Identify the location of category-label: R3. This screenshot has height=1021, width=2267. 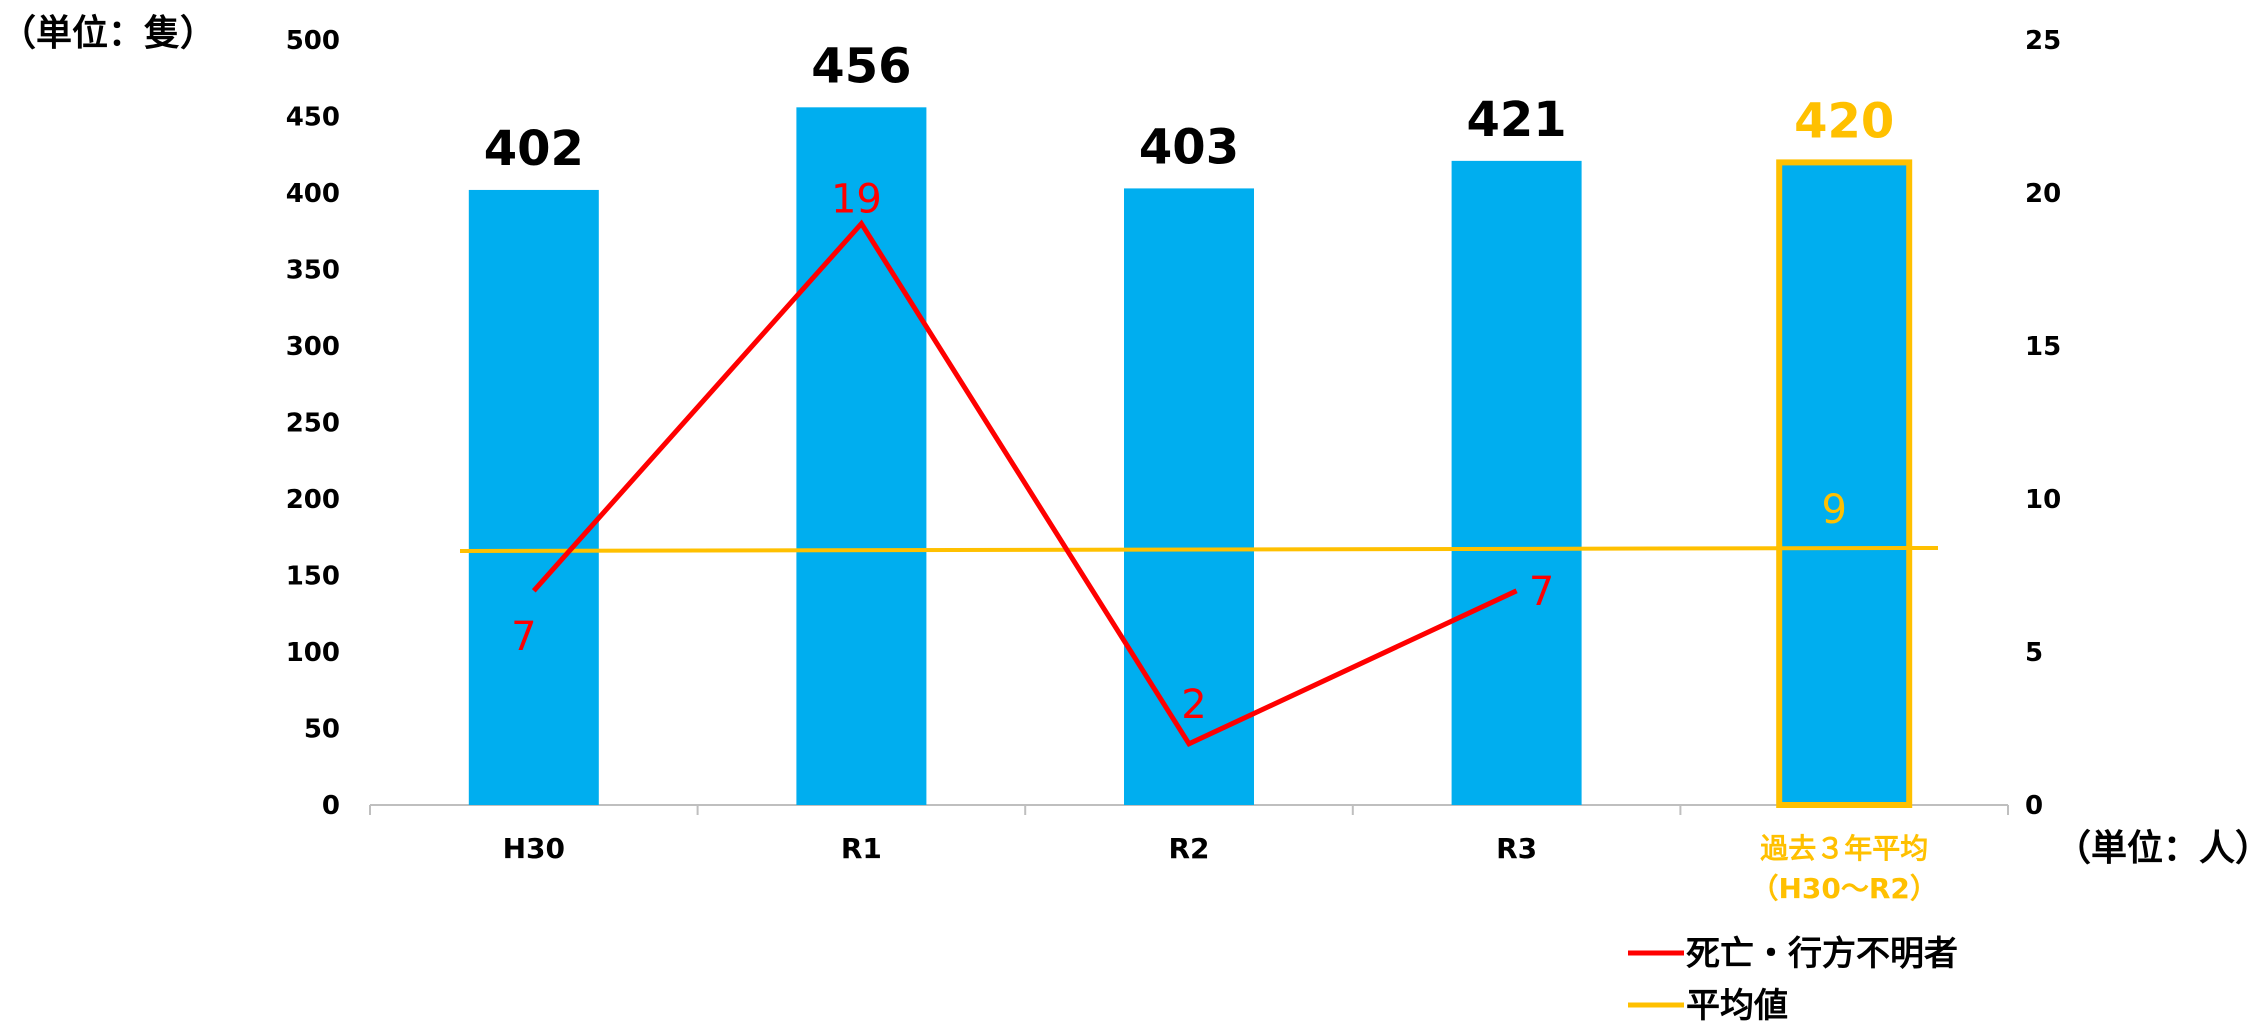
(1516, 848).